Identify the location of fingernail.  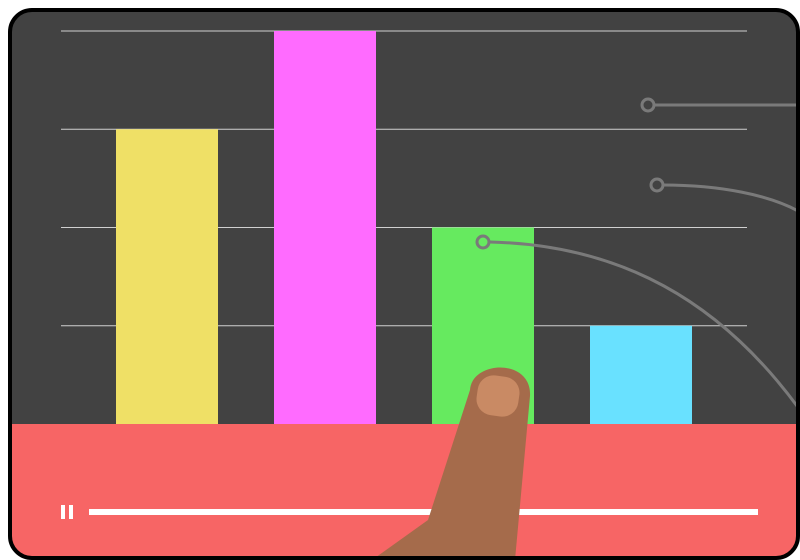
(498, 396).